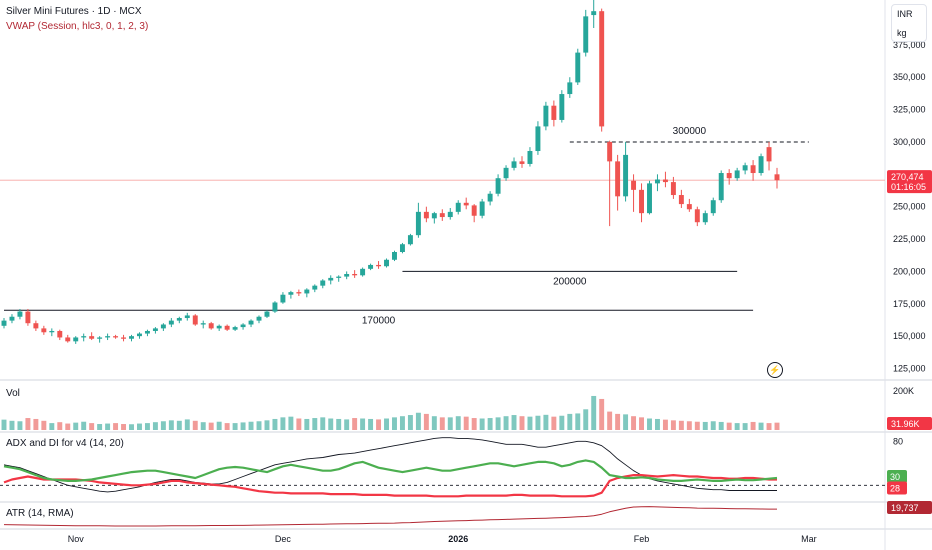 The height and width of the screenshot is (550, 932). I want to click on level-label-300000: 300000, so click(690, 131).